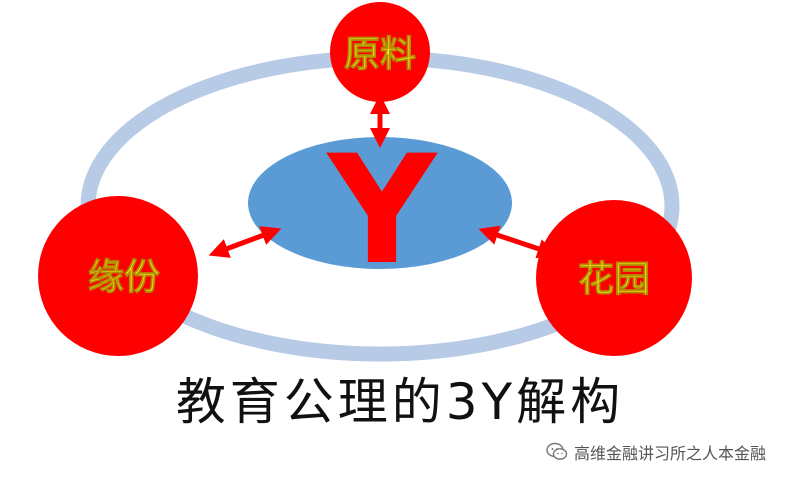 The width and height of the screenshot is (792, 484). Describe the element at coordinates (557, 452) in the screenshot. I see `wechat-icon` at that location.